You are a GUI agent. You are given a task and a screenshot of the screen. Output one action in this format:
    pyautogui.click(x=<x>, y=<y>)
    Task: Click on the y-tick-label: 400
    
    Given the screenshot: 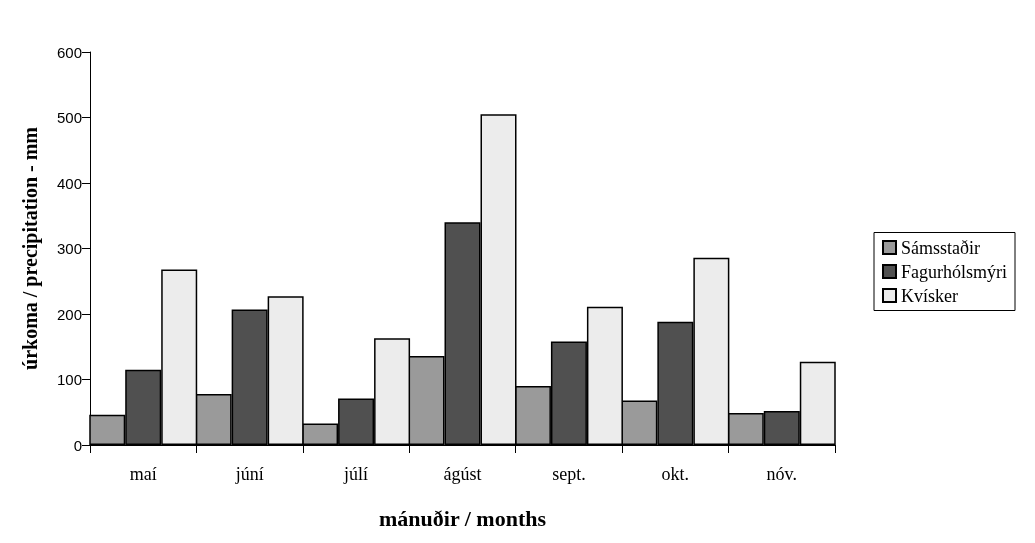 What is the action you would take?
    pyautogui.click(x=69, y=183)
    